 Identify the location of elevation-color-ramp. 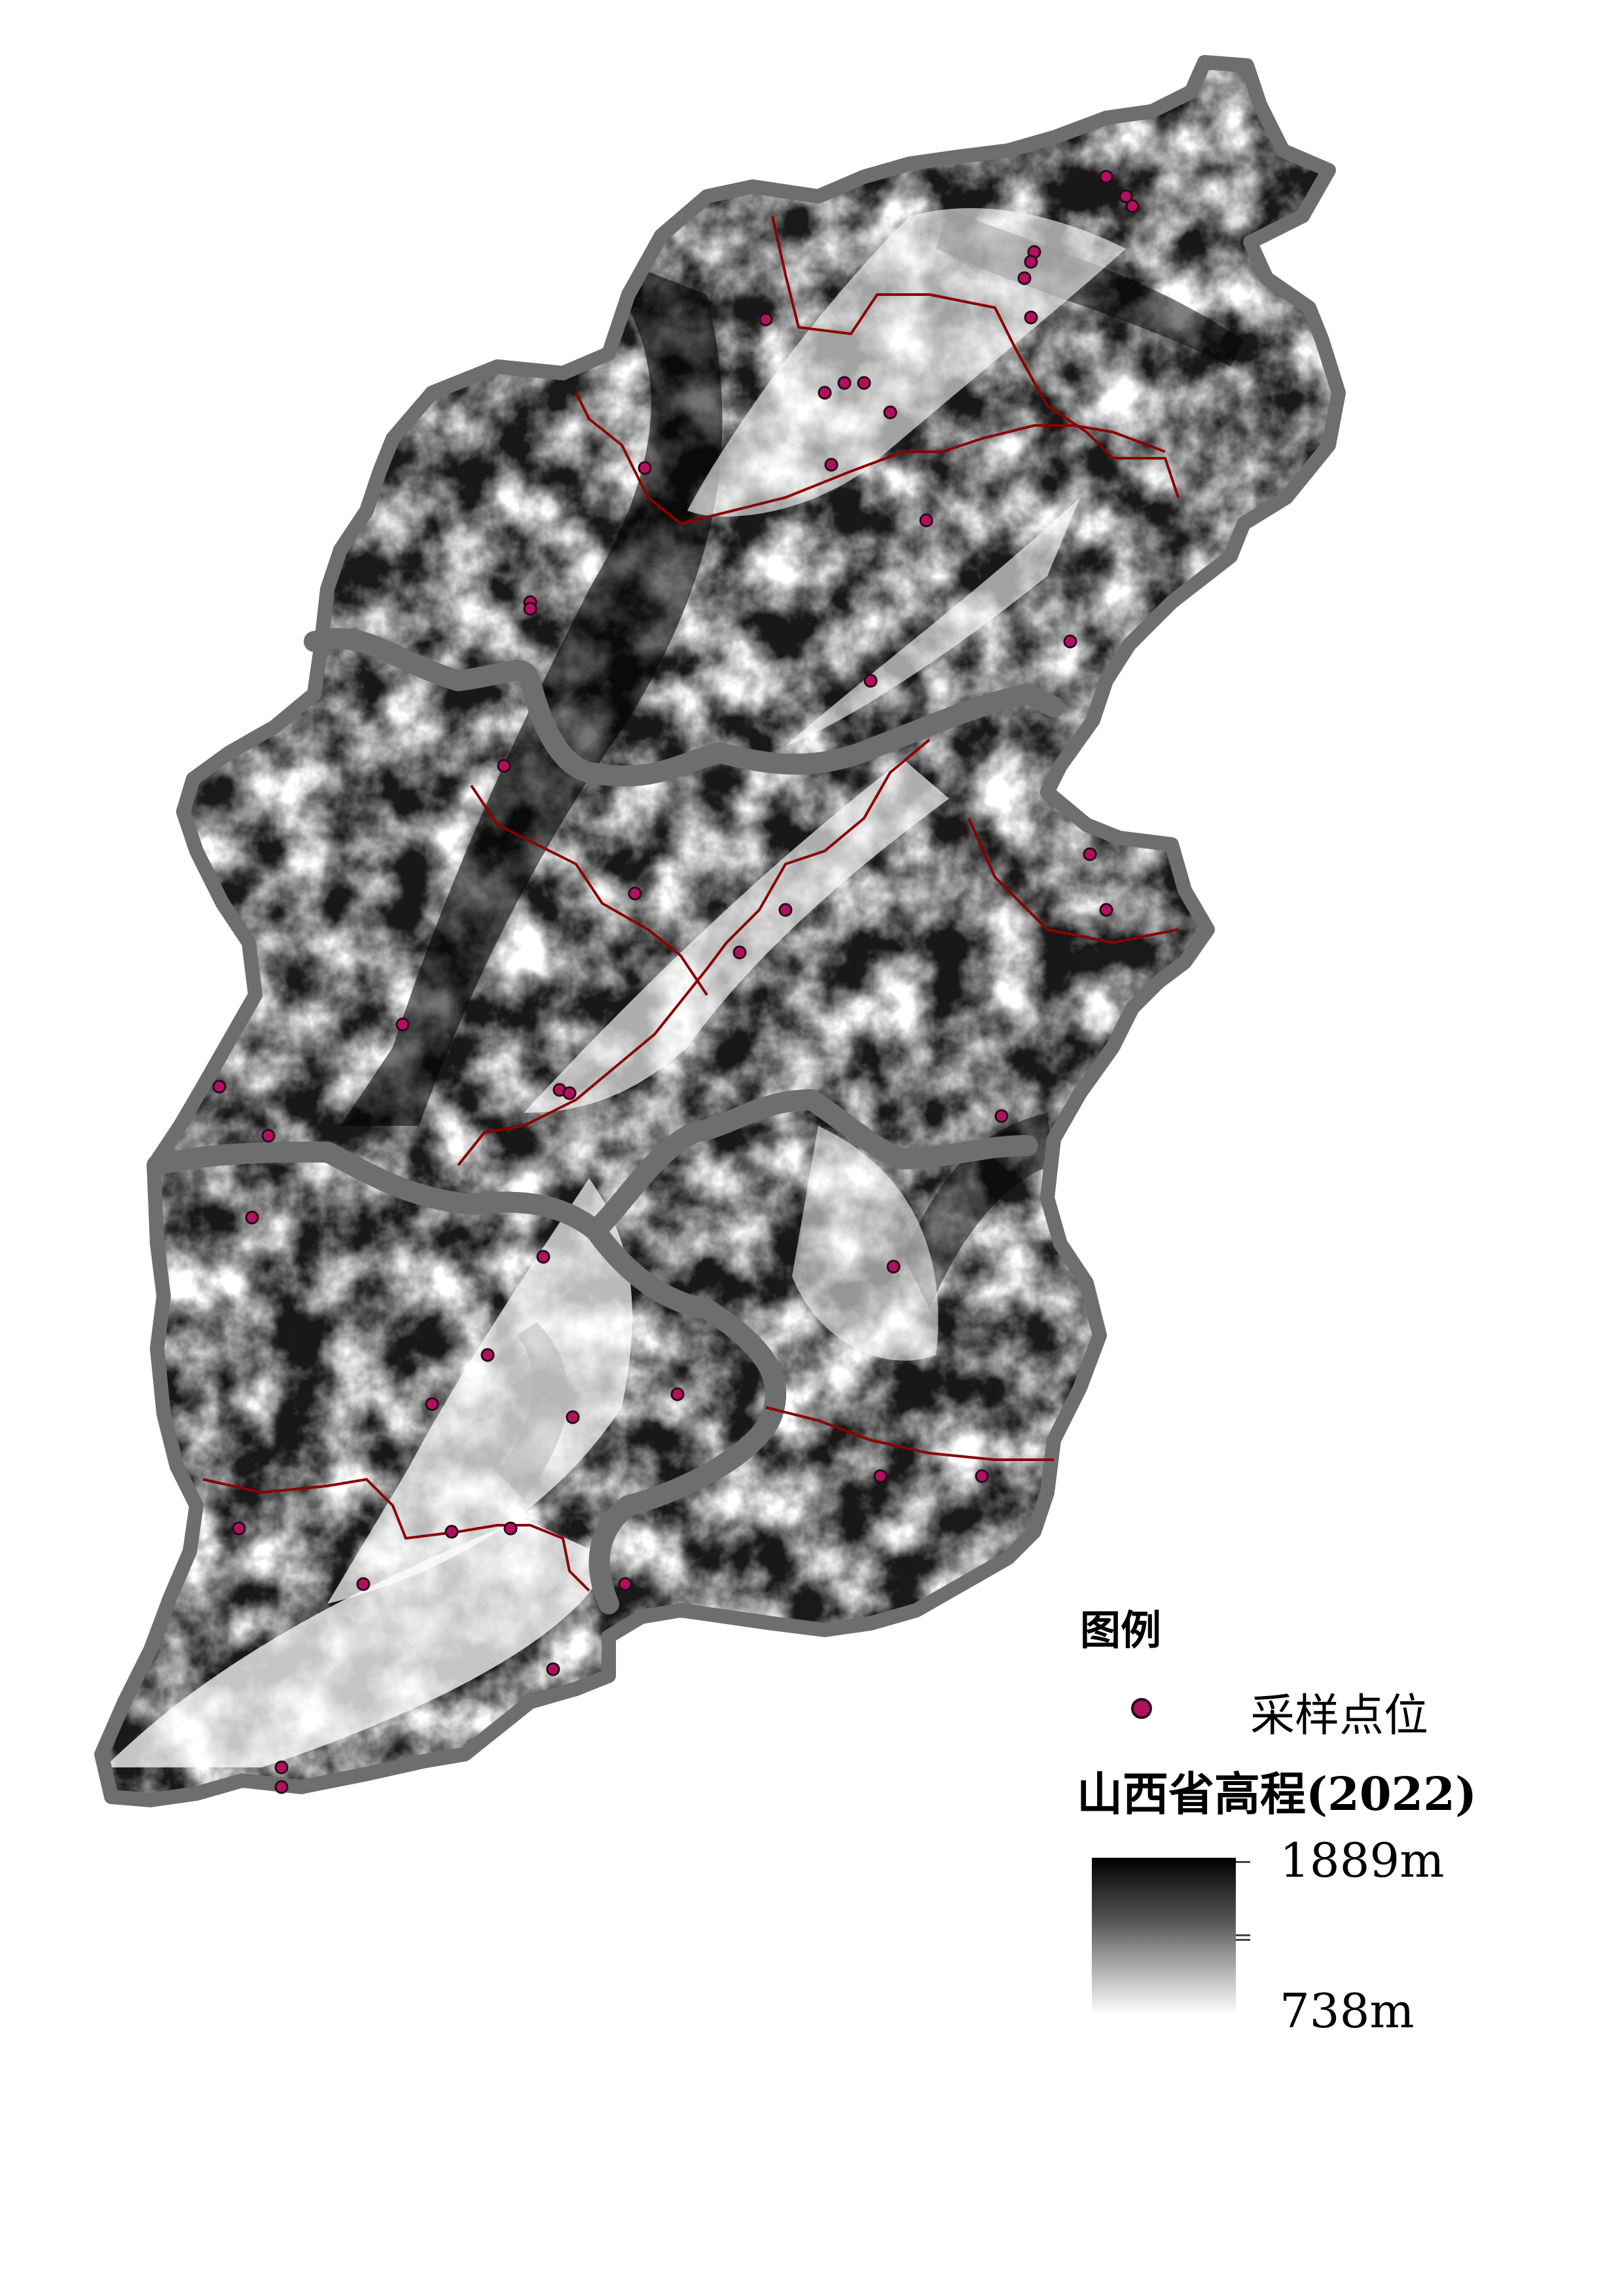
(1164, 1937).